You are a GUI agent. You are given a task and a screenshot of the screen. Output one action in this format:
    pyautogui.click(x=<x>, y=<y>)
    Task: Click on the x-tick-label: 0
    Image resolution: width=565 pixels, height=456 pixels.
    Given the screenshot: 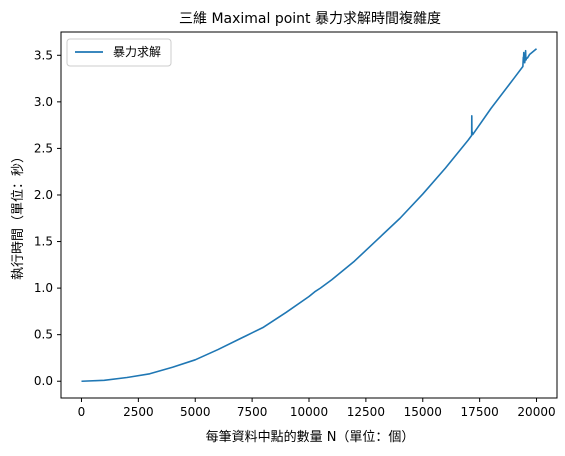 What is the action you would take?
    pyautogui.click(x=82, y=412)
    